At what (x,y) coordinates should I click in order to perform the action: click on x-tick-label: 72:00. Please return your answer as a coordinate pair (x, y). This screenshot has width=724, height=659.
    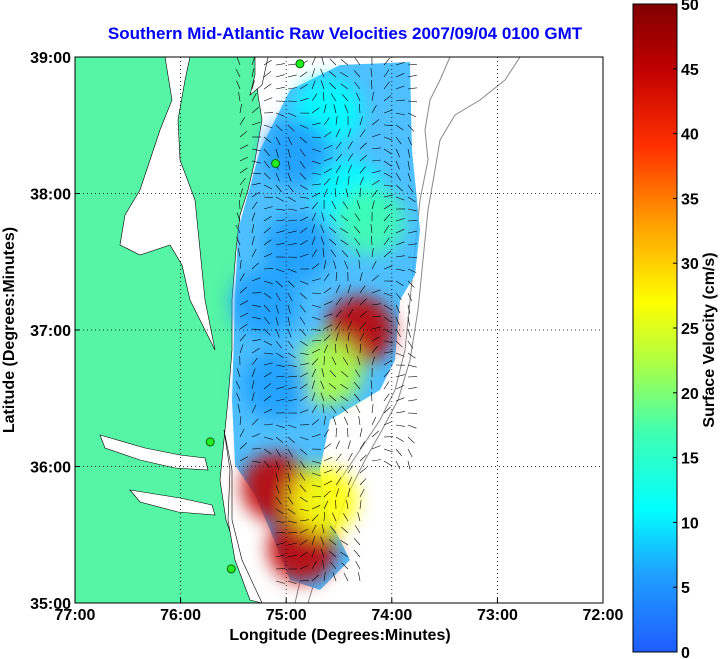
    Looking at the image, I should click on (603, 615).